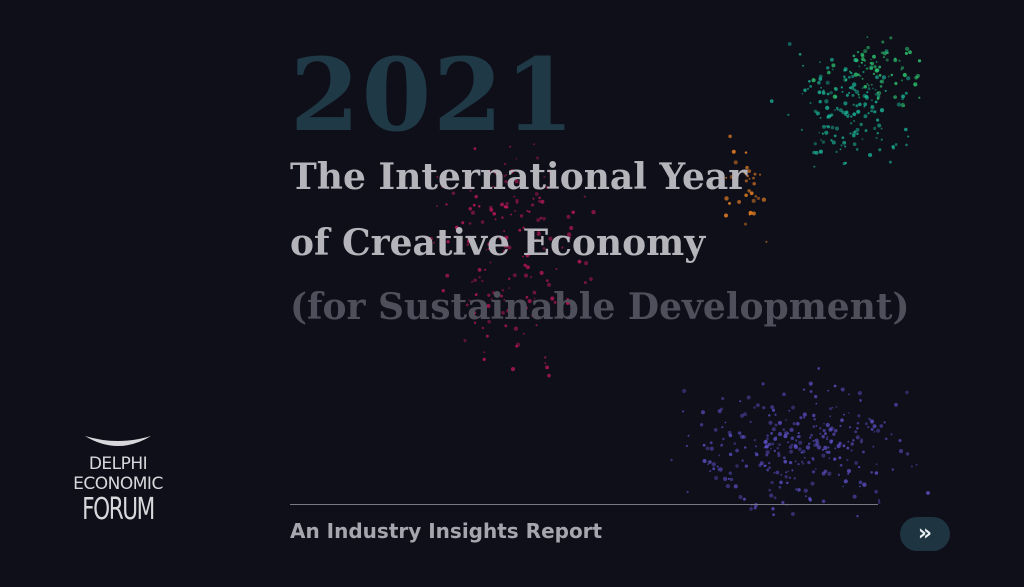 This screenshot has width=1024, height=587. Describe the element at coordinates (118, 484) in the screenshot. I see `logo-text-line-2: ECONOMIC` at that location.